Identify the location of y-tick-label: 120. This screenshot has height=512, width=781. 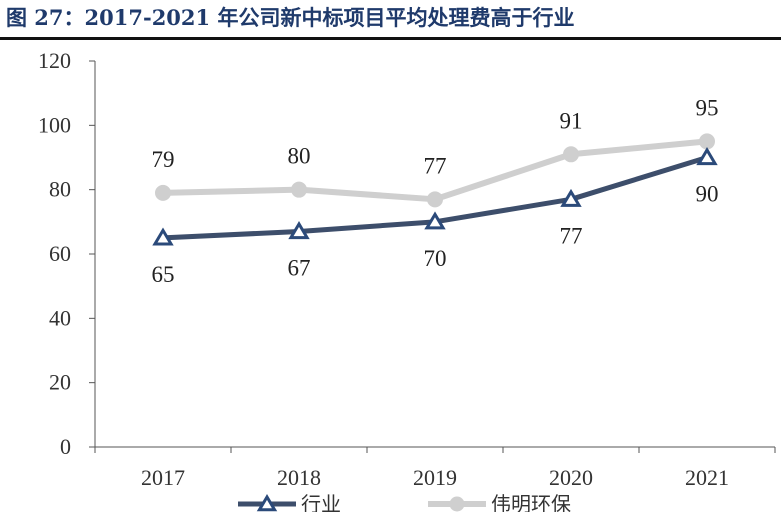
(54, 60).